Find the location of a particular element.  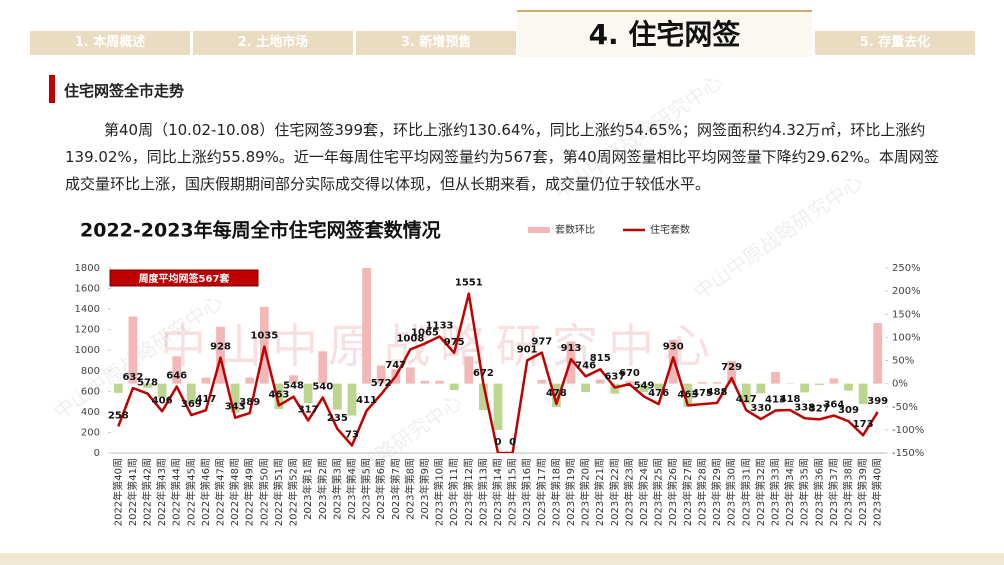

data-label: 73 is located at coordinates (352, 434).